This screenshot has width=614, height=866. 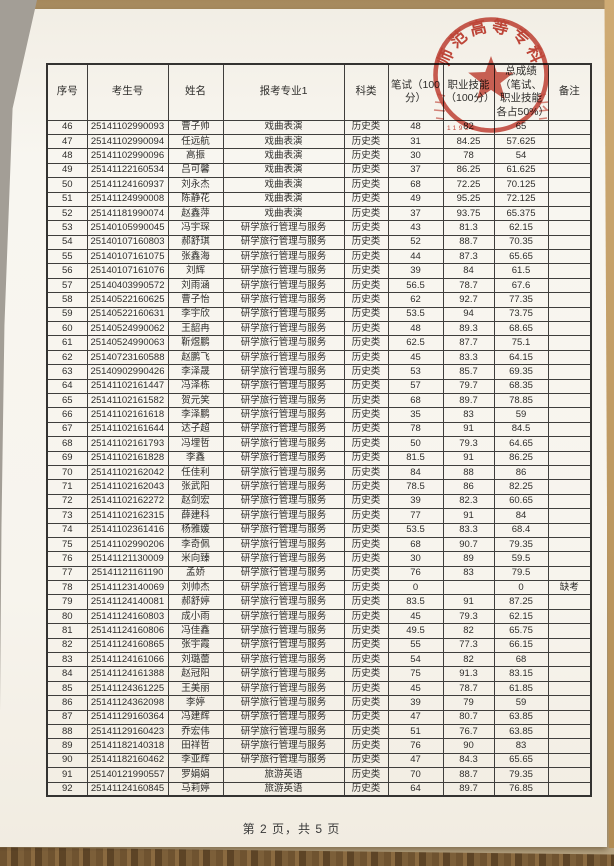 What do you see at coordinates (195, 329) in the screenshot?
I see `cell-name: 王韶冉` at bounding box center [195, 329].